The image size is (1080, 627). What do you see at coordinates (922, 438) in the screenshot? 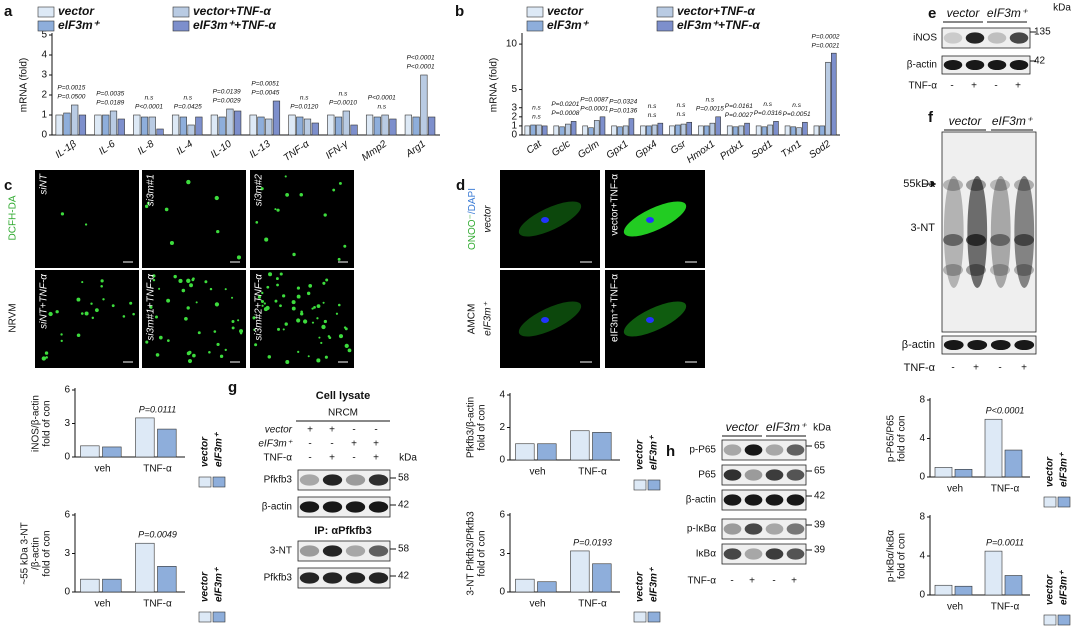
I see `y-tick-label: 4` at bounding box center [922, 438].